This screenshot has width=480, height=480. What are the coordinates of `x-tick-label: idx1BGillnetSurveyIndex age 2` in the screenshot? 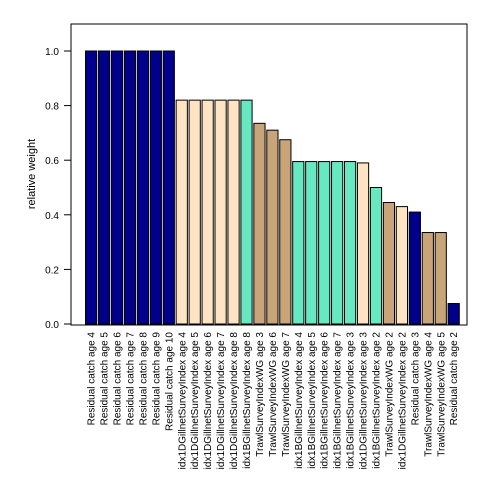 It's located at (377, 400).